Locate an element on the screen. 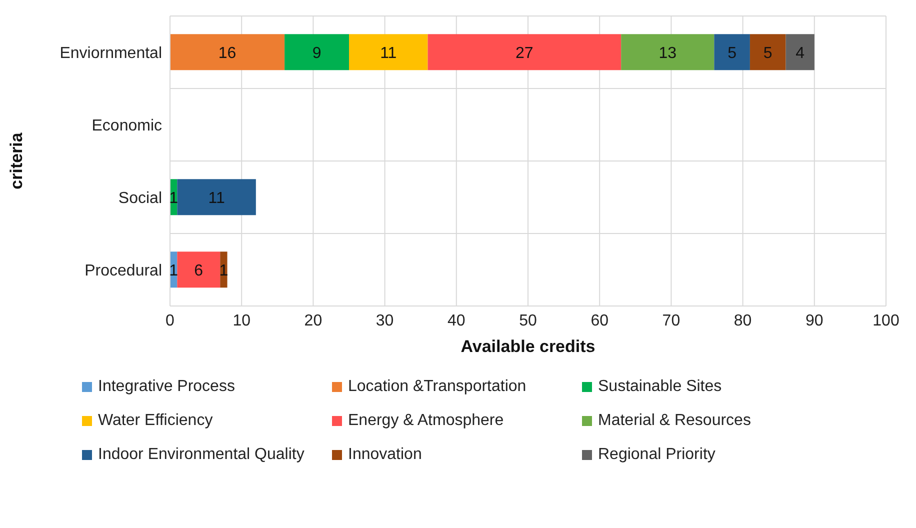 This screenshot has height=528, width=916. x-tick-label: 50 is located at coordinates (528, 321).